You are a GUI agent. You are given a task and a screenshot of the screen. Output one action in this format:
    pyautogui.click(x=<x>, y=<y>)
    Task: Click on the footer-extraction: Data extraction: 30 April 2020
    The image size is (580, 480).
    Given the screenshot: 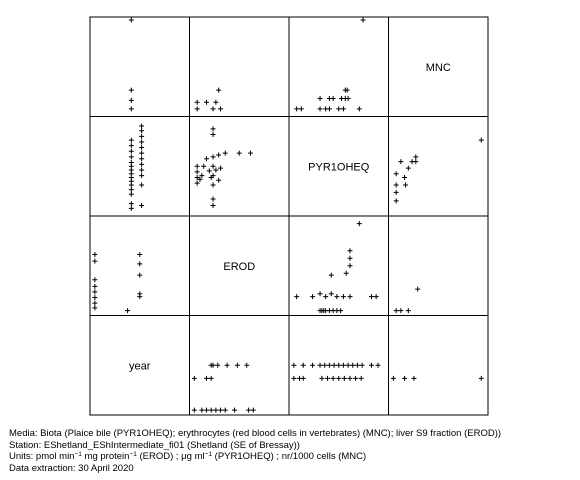 What is the action you would take?
    pyautogui.click(x=71, y=468)
    